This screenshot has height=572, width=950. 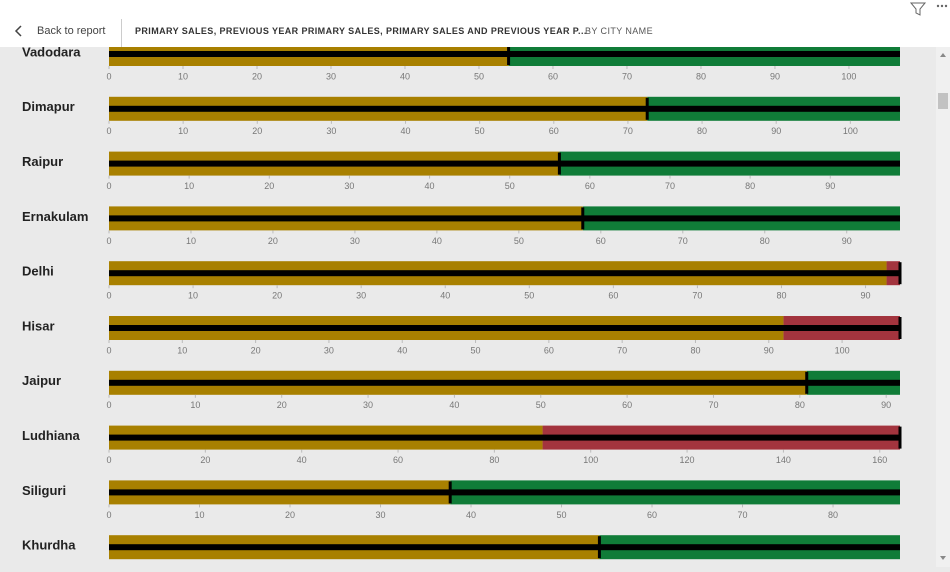 I want to click on back-to-report: Back to report, so click(x=71, y=31).